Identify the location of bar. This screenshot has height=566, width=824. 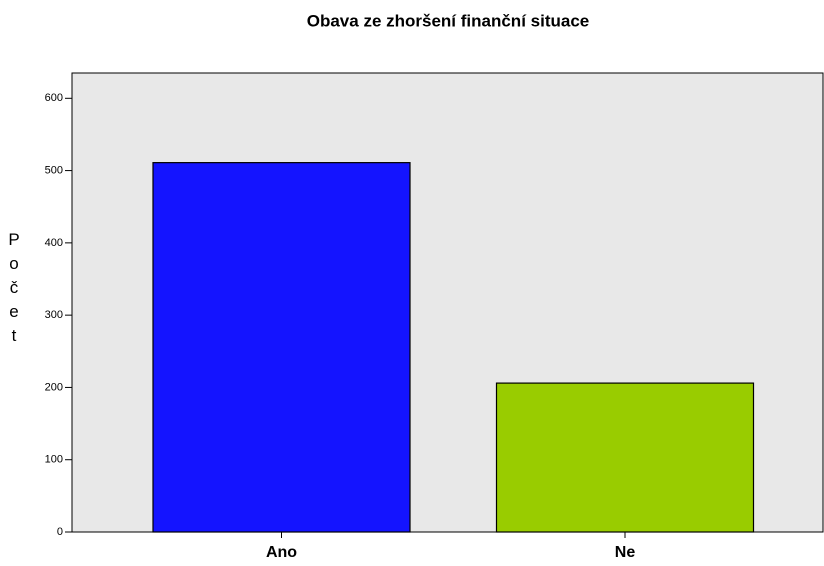
(625, 457).